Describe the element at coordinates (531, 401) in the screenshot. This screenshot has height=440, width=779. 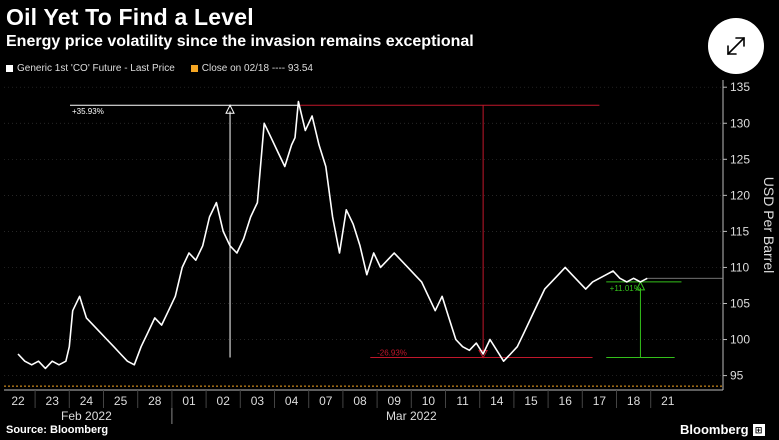
I see `x-tick-label: 15` at that location.